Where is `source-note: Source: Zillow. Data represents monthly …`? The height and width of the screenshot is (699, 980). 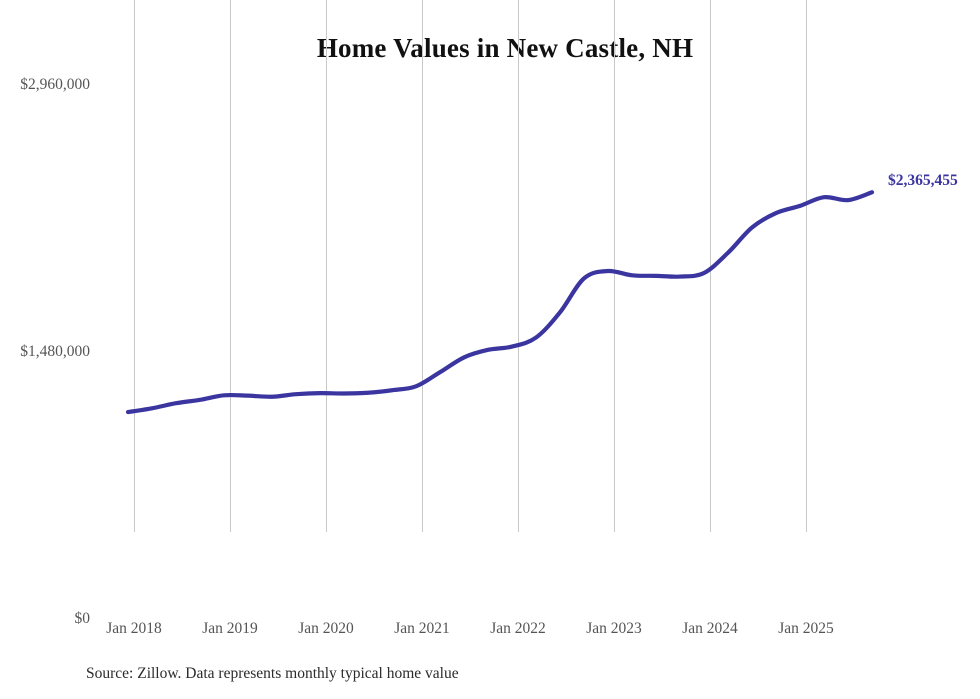 source-note: Source: Zillow. Data represents monthly … is located at coordinates (272, 673).